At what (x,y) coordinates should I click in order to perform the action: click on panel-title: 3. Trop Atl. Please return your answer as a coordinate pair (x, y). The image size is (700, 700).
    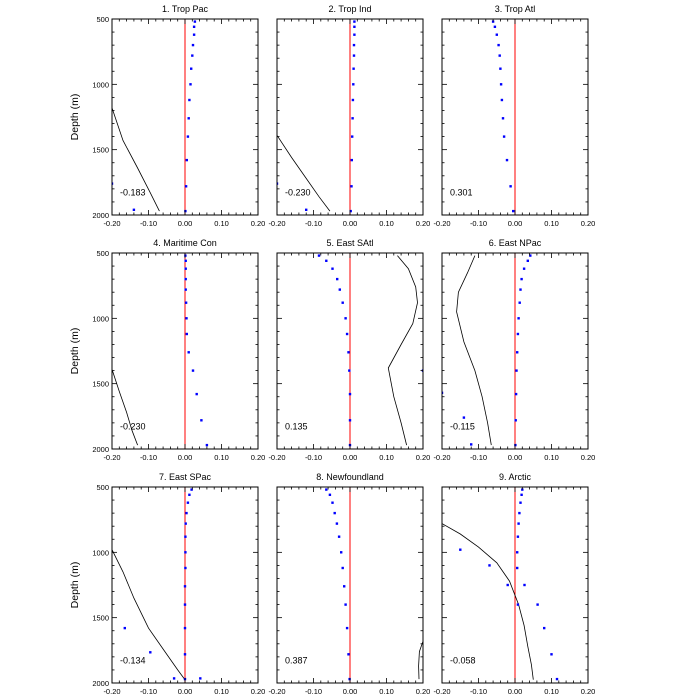
    Looking at the image, I should click on (515, 9).